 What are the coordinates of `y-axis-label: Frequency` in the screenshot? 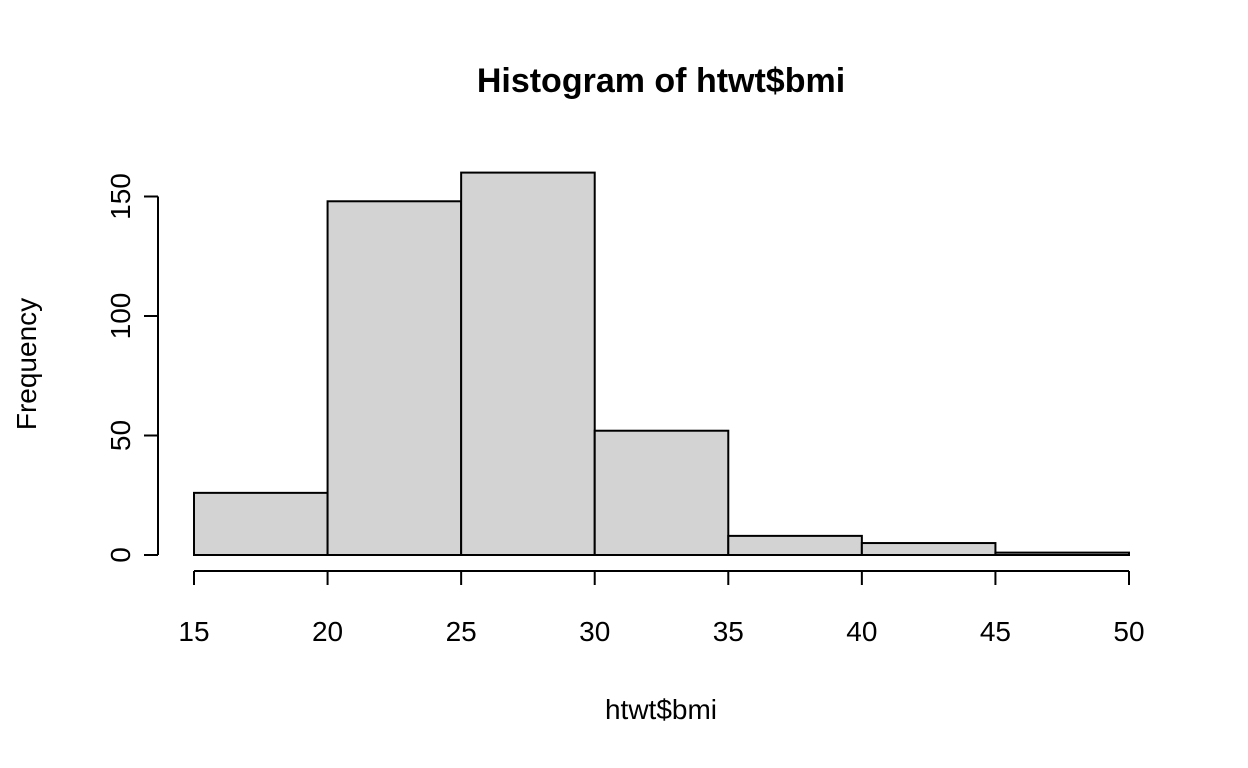 It's located at (26, 364).